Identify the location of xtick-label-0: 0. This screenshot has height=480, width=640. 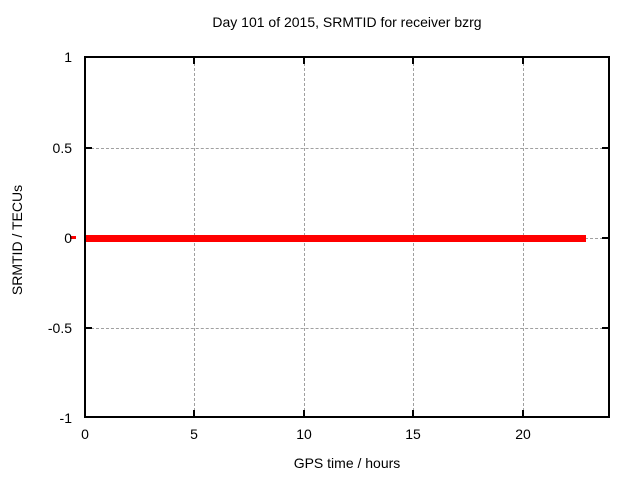
(85, 434).